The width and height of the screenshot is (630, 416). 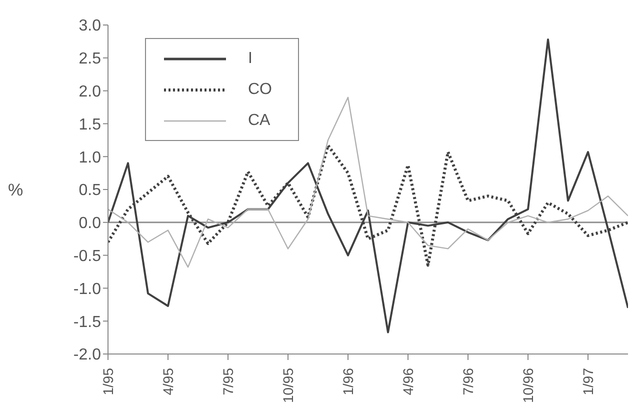 What do you see at coordinates (250, 59) in the screenshot?
I see `legend-label: I` at bounding box center [250, 59].